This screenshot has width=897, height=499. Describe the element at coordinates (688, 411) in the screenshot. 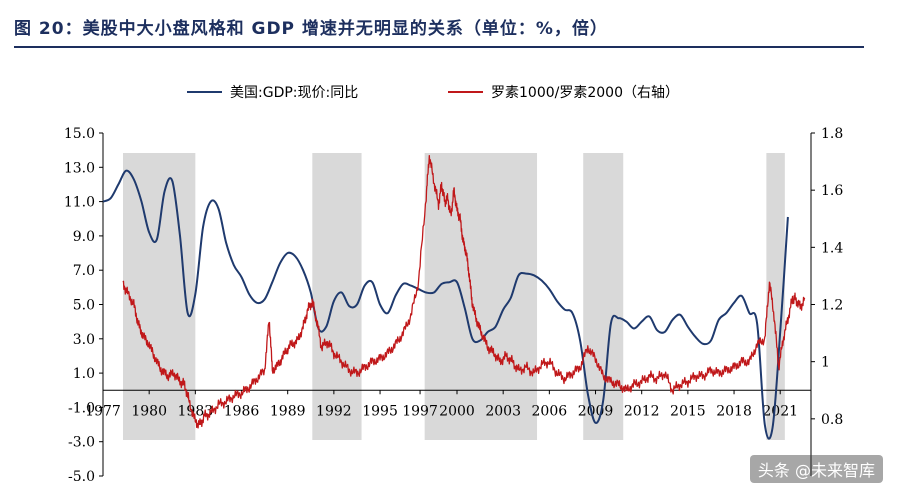

I see `x-tick-label: 2015` at that location.